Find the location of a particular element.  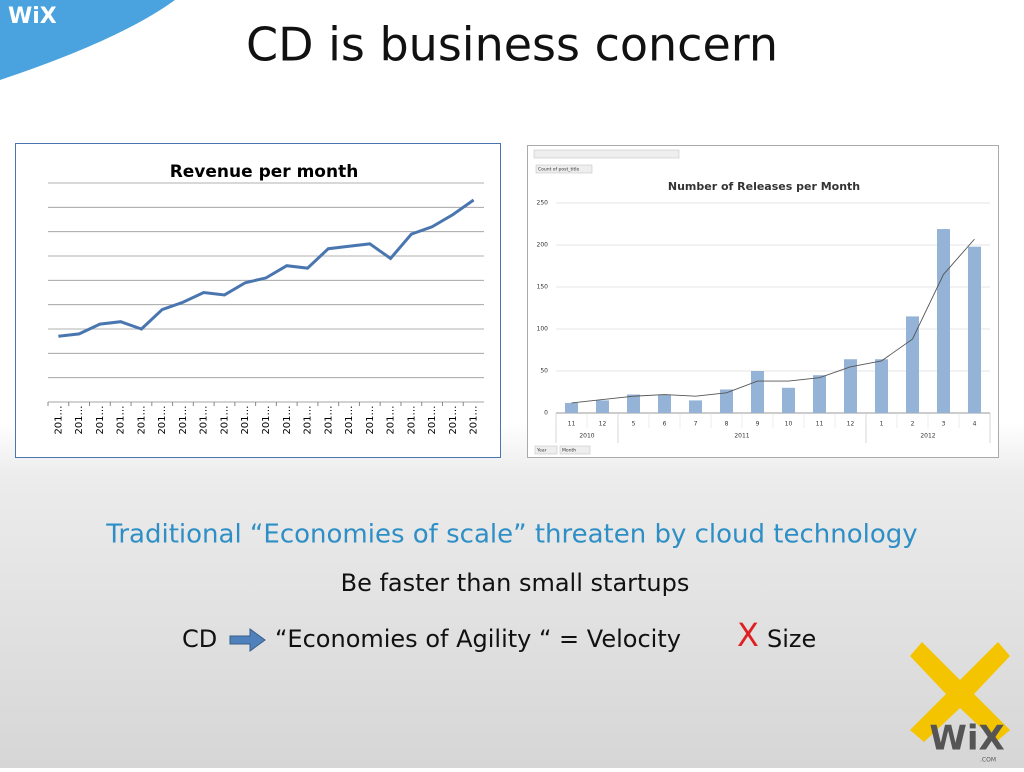

x-tick-label: 5 is located at coordinates (634, 424).